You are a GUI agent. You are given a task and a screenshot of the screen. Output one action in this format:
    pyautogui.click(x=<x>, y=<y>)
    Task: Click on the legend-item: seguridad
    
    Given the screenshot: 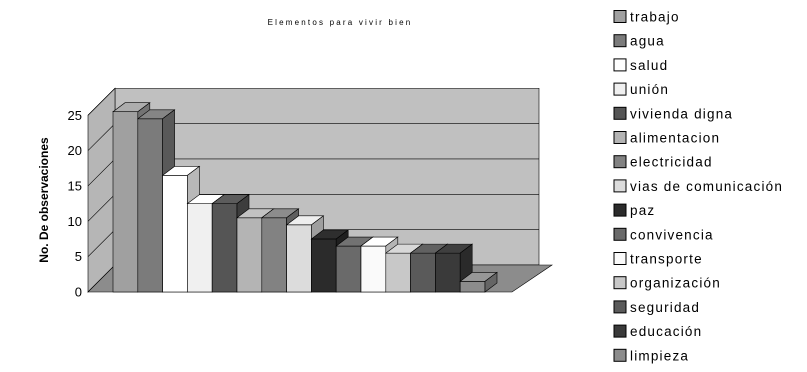 What is the action you would take?
    pyautogui.click(x=656, y=307)
    